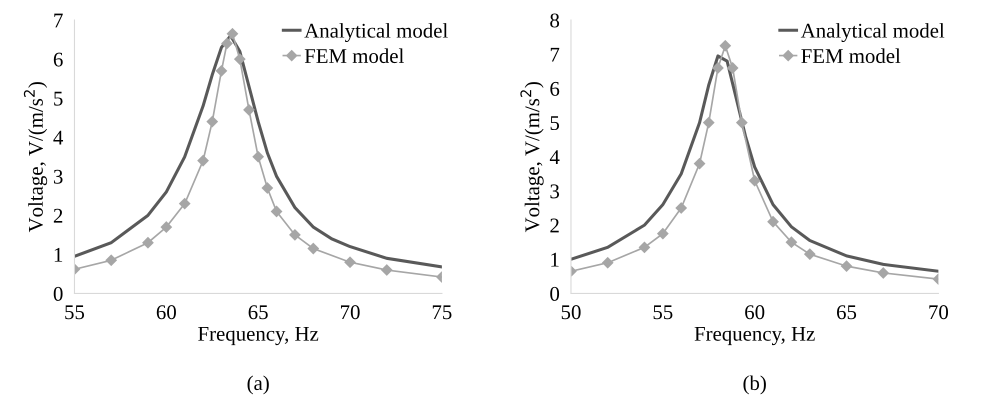  I want to click on y-tick-label: 8, so click(555, 20).